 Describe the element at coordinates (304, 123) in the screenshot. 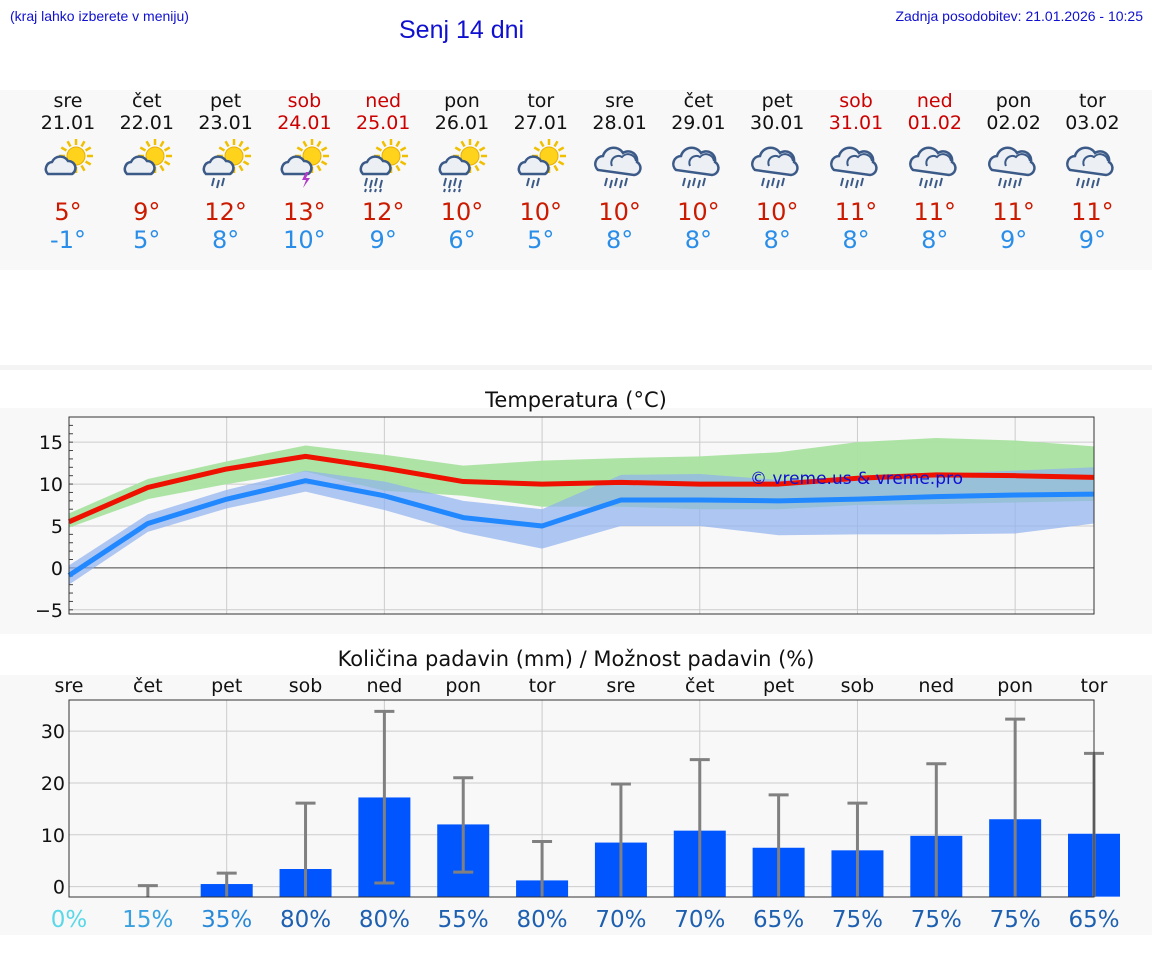

I see `day-date: 24.01` at that location.